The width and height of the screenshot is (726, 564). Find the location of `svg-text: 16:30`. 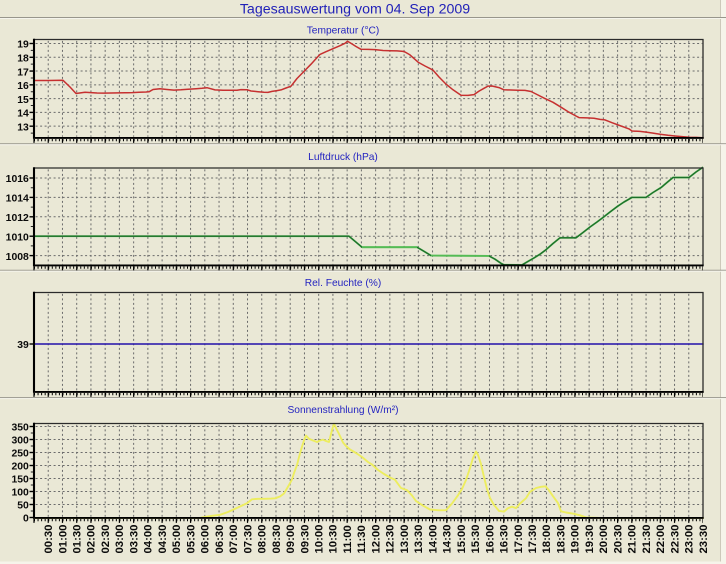

svg-text: 16:30 is located at coordinates (505, 539).